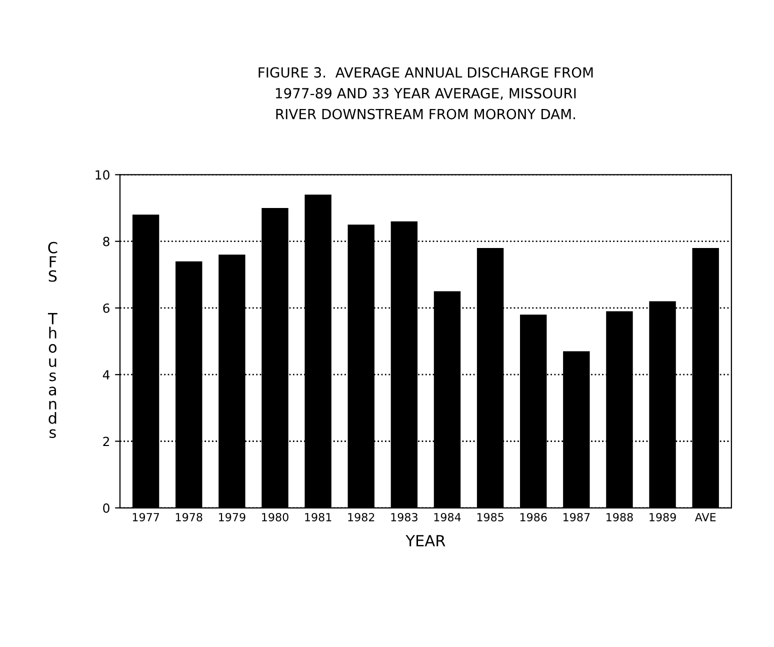  Describe the element at coordinates (533, 517) in the screenshot. I see `x-tick-label: 1986` at that location.